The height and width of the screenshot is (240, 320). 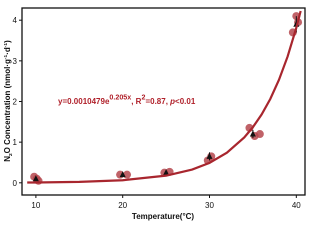 What do you see at coordinates (136, 101) in the screenshot?
I see `annotation-part: , R` at bounding box center [136, 101].